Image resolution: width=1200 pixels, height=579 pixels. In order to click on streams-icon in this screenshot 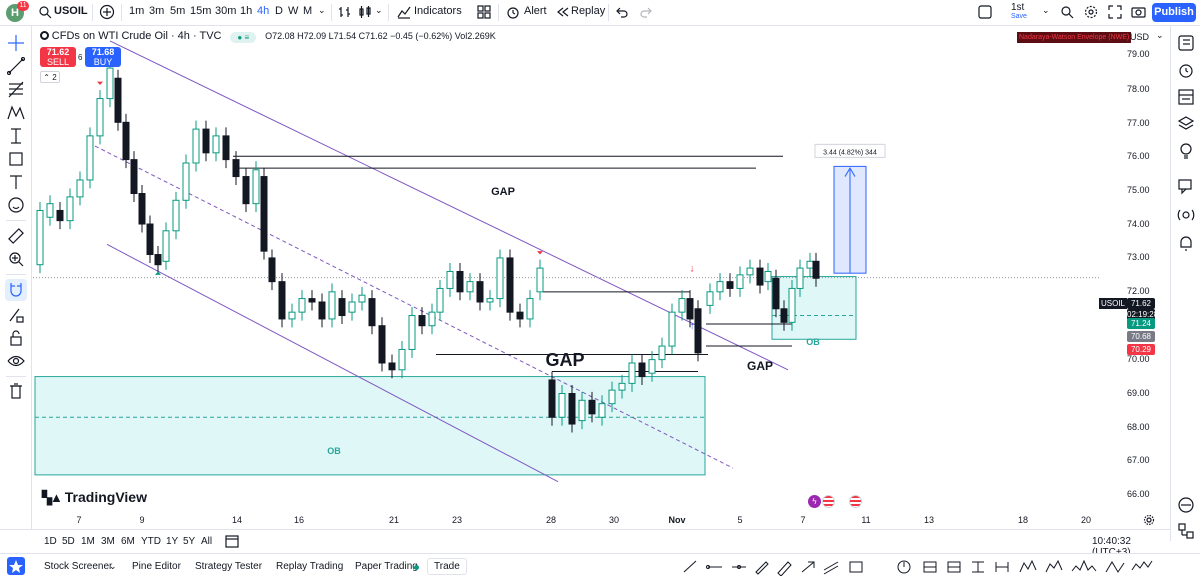, I will do `click(1186, 215)`.